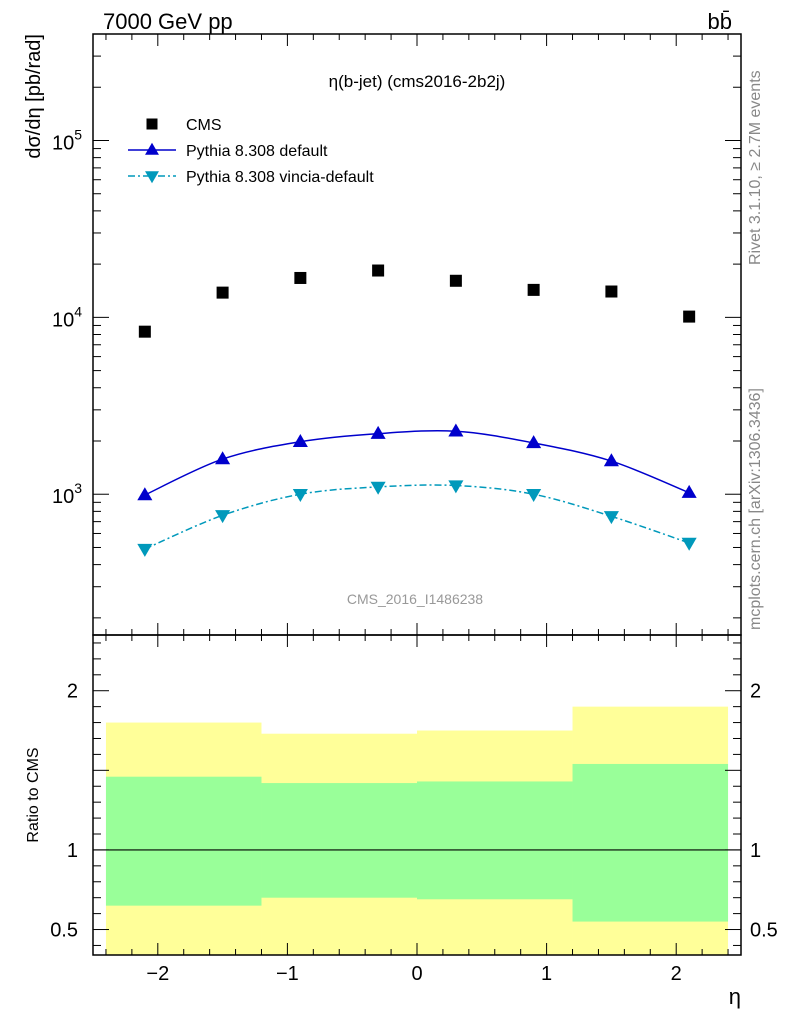  What do you see at coordinates (287, 974) in the screenshot?
I see `x-tick-label: −1` at bounding box center [287, 974].